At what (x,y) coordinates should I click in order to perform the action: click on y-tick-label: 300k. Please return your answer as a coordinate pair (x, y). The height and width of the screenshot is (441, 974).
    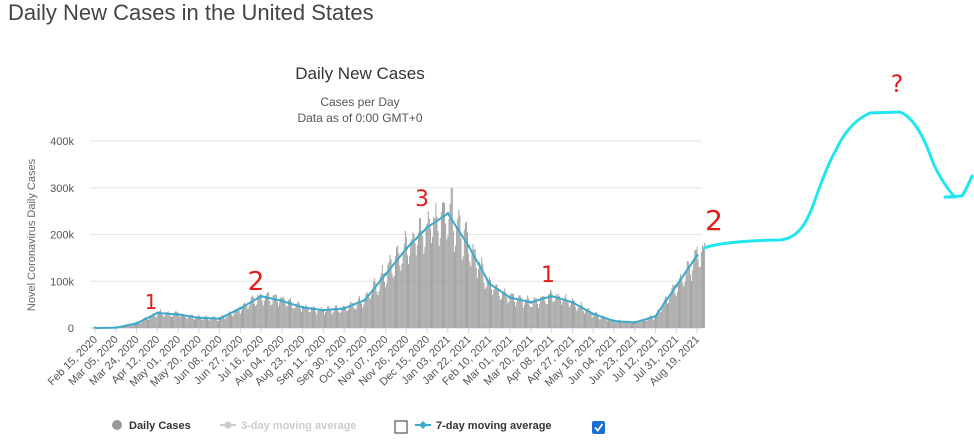
    Looking at the image, I should click on (62, 189).